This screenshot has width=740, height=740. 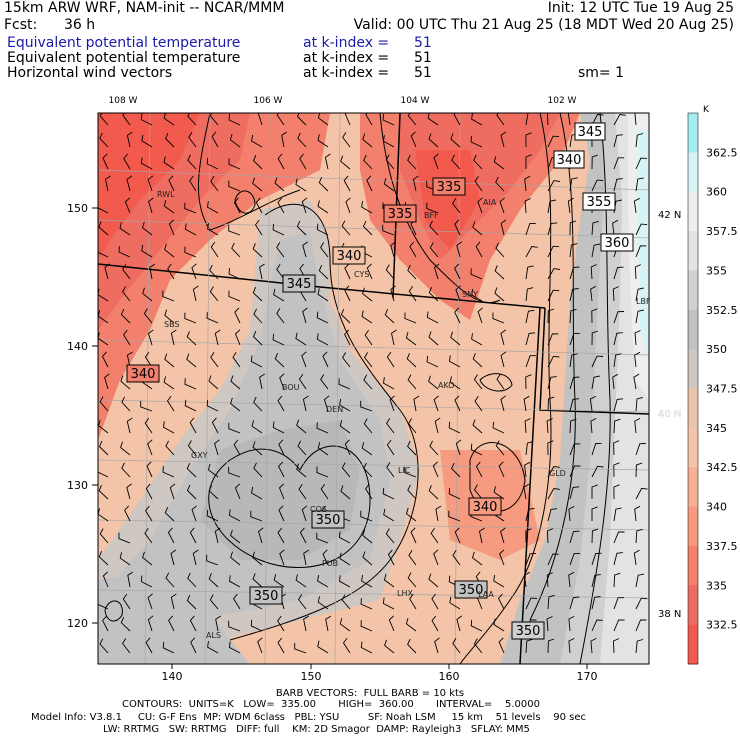 I want to click on svg-text: 350, so click(x=266, y=596).